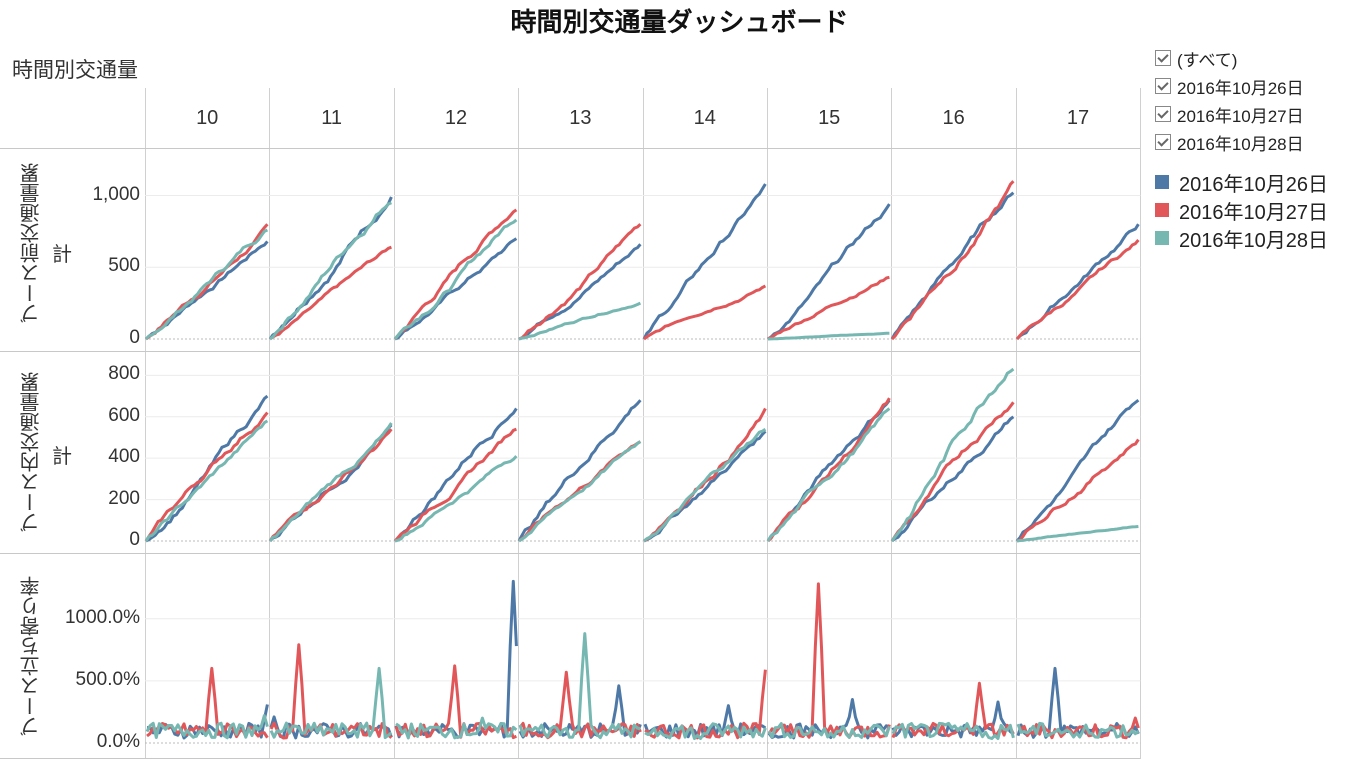 This screenshot has height=759, width=1359. I want to click on column-header-14: 14, so click(704, 118).